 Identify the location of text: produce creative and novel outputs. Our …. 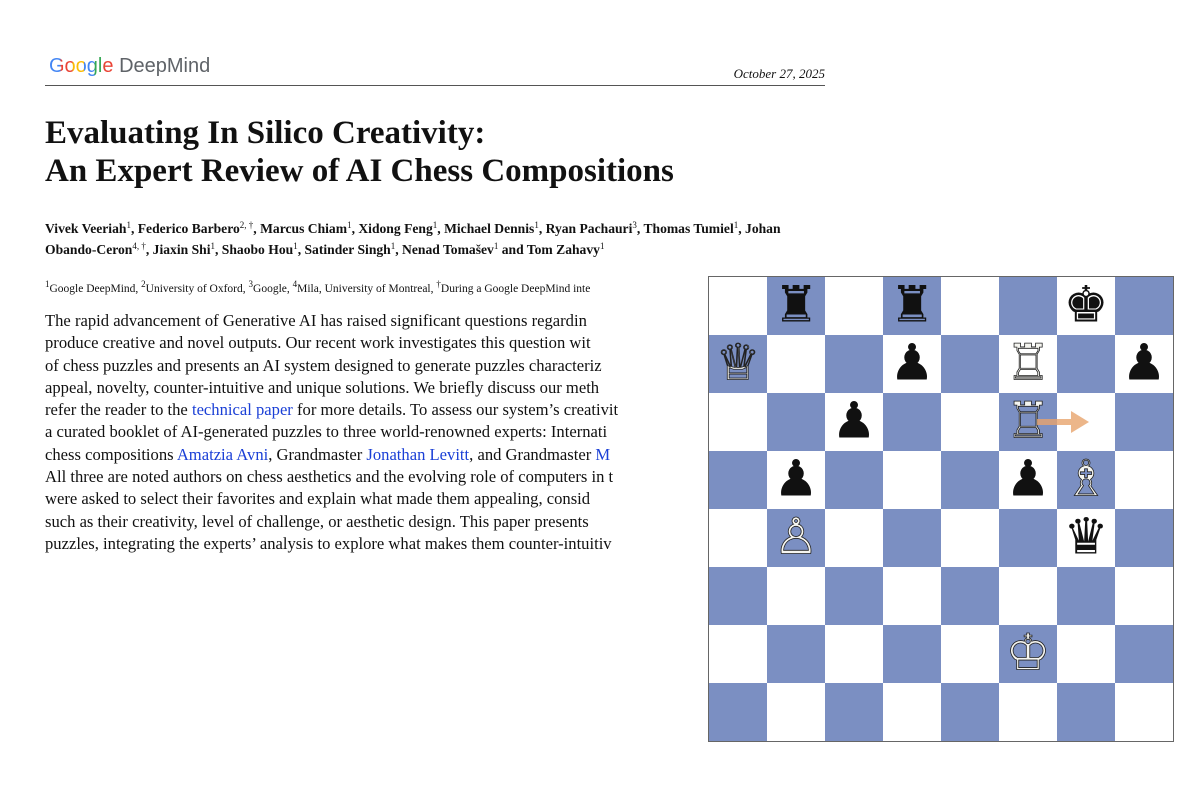
(318, 343).